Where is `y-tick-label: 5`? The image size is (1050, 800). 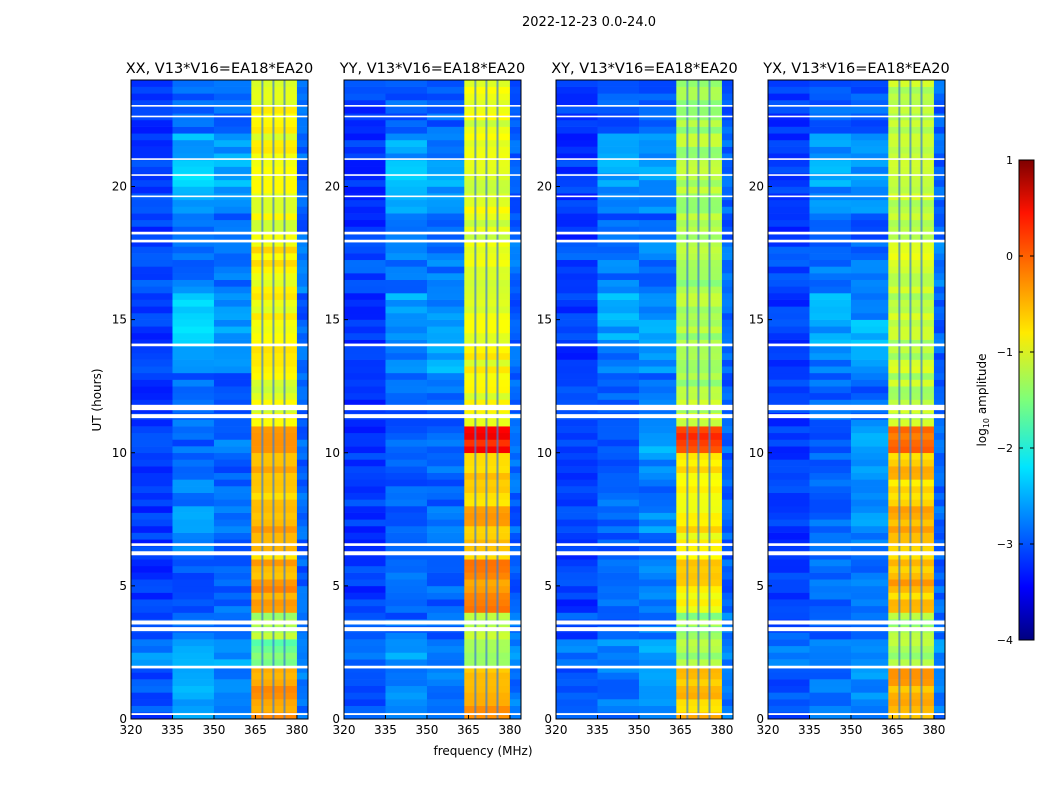 y-tick-label: 5 is located at coordinates (123, 586).